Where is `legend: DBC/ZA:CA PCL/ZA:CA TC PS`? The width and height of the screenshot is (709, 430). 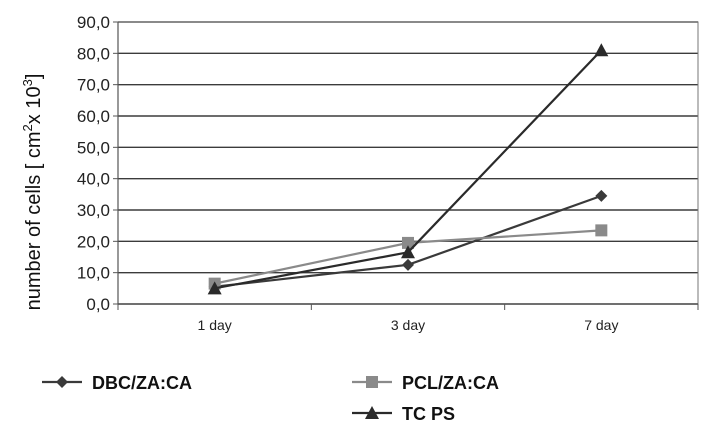 legend: DBC/ZA:CA PCL/ZA:CA TC PS is located at coordinates (270, 398).